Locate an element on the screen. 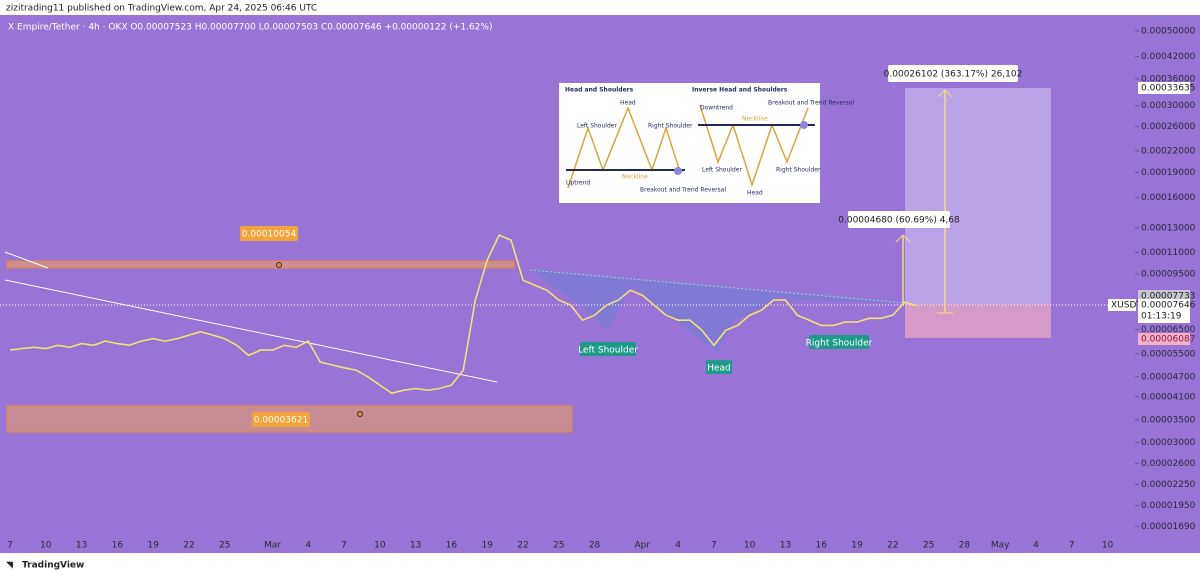 The image size is (1200, 581). y-tick-label: 0.00003000 is located at coordinates (1168, 443).